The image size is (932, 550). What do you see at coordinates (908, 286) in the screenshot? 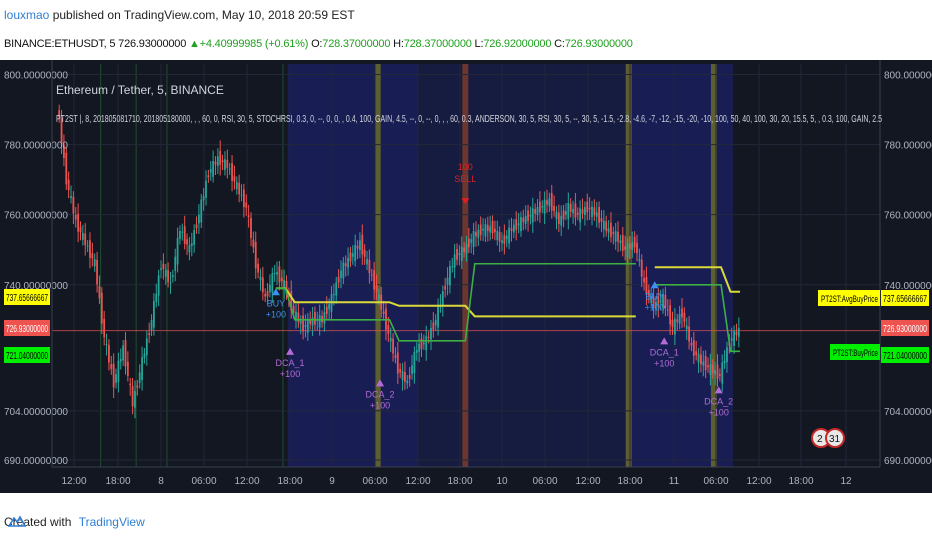
I see `y-tick-label-right: 740.00000000` at bounding box center [908, 286].